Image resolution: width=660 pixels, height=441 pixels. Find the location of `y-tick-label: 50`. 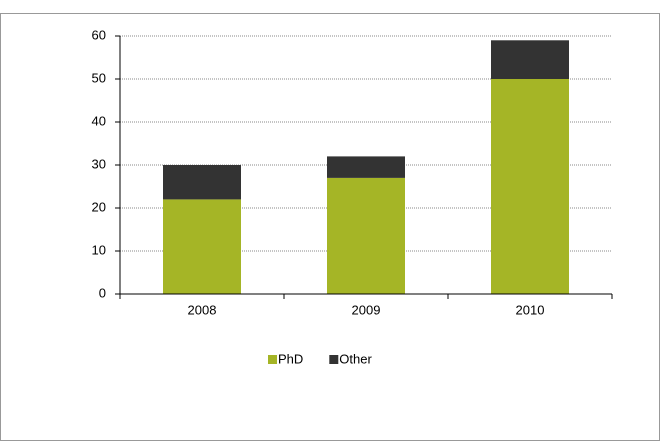

y-tick-label: 50 is located at coordinates (99, 77).